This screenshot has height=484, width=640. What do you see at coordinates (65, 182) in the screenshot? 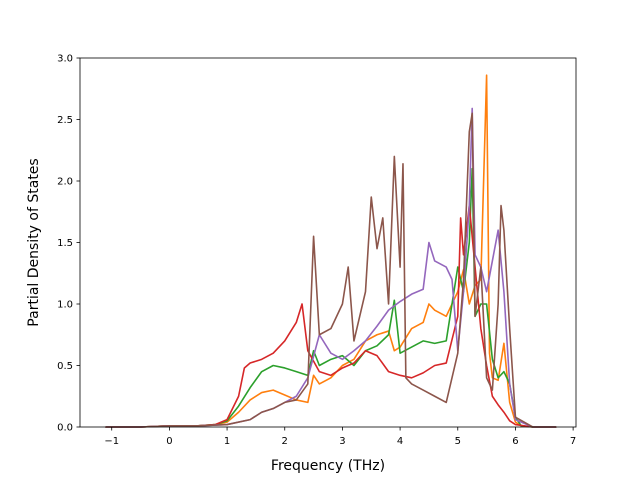
I see `y-tick-label: 2.0` at bounding box center [65, 182].